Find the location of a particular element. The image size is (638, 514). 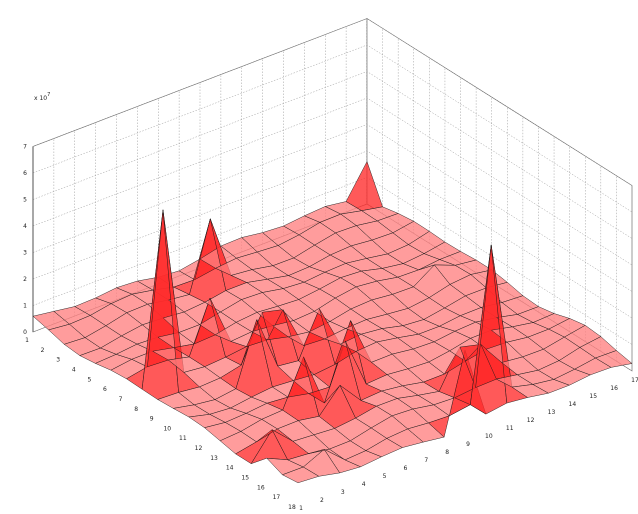

x-tick-label: 1 is located at coordinates (301, 508).